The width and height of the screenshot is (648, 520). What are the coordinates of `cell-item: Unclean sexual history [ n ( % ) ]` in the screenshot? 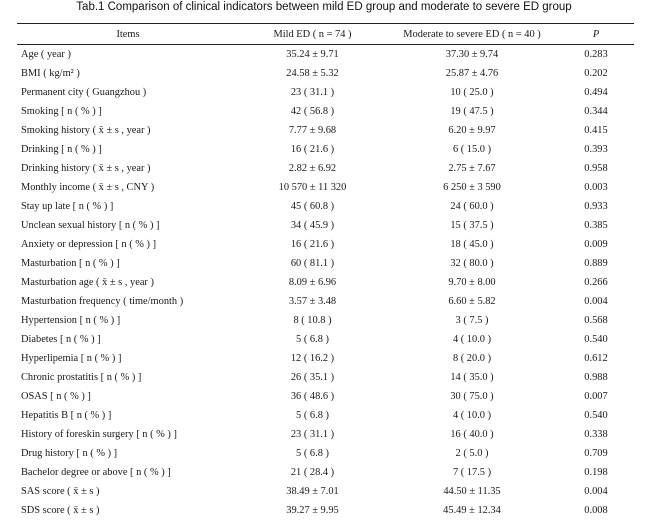 It's located at (90, 225).